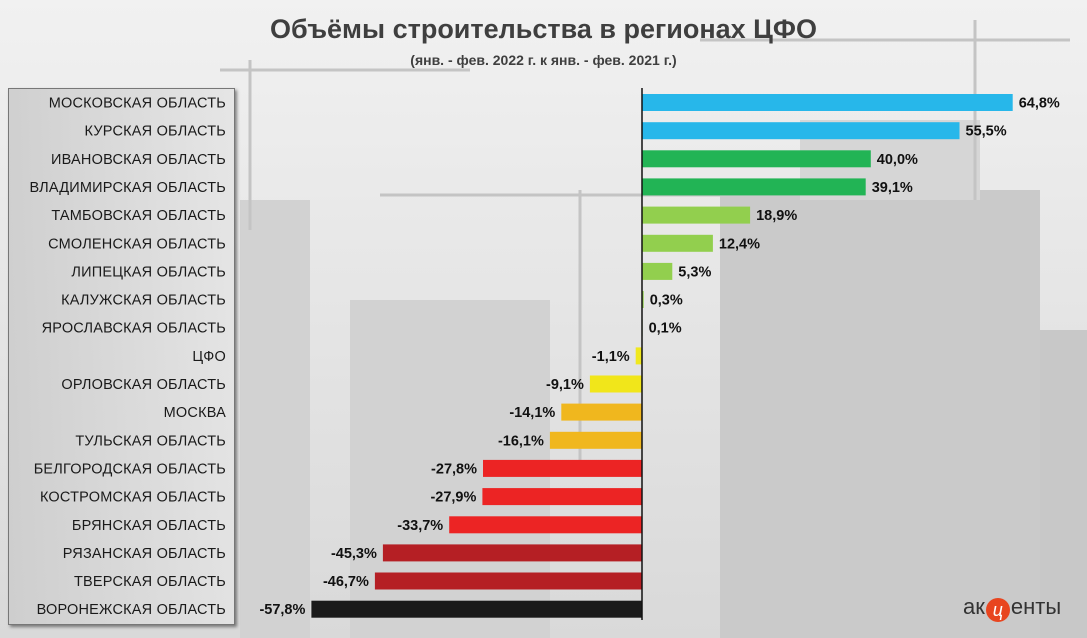 This screenshot has width=1087, height=638. I want to click on value-label-12: -14,1%, so click(532, 413).